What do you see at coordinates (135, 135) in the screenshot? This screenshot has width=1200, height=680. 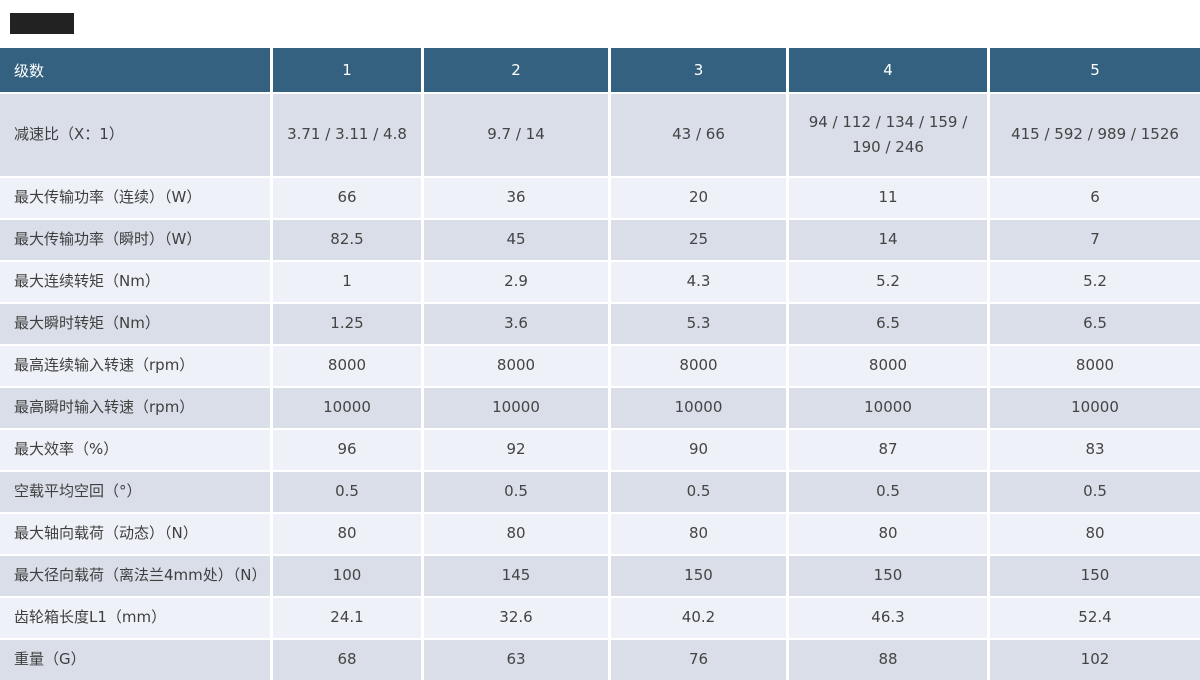 I see `row-label: 减速比（X：1）` at bounding box center [135, 135].